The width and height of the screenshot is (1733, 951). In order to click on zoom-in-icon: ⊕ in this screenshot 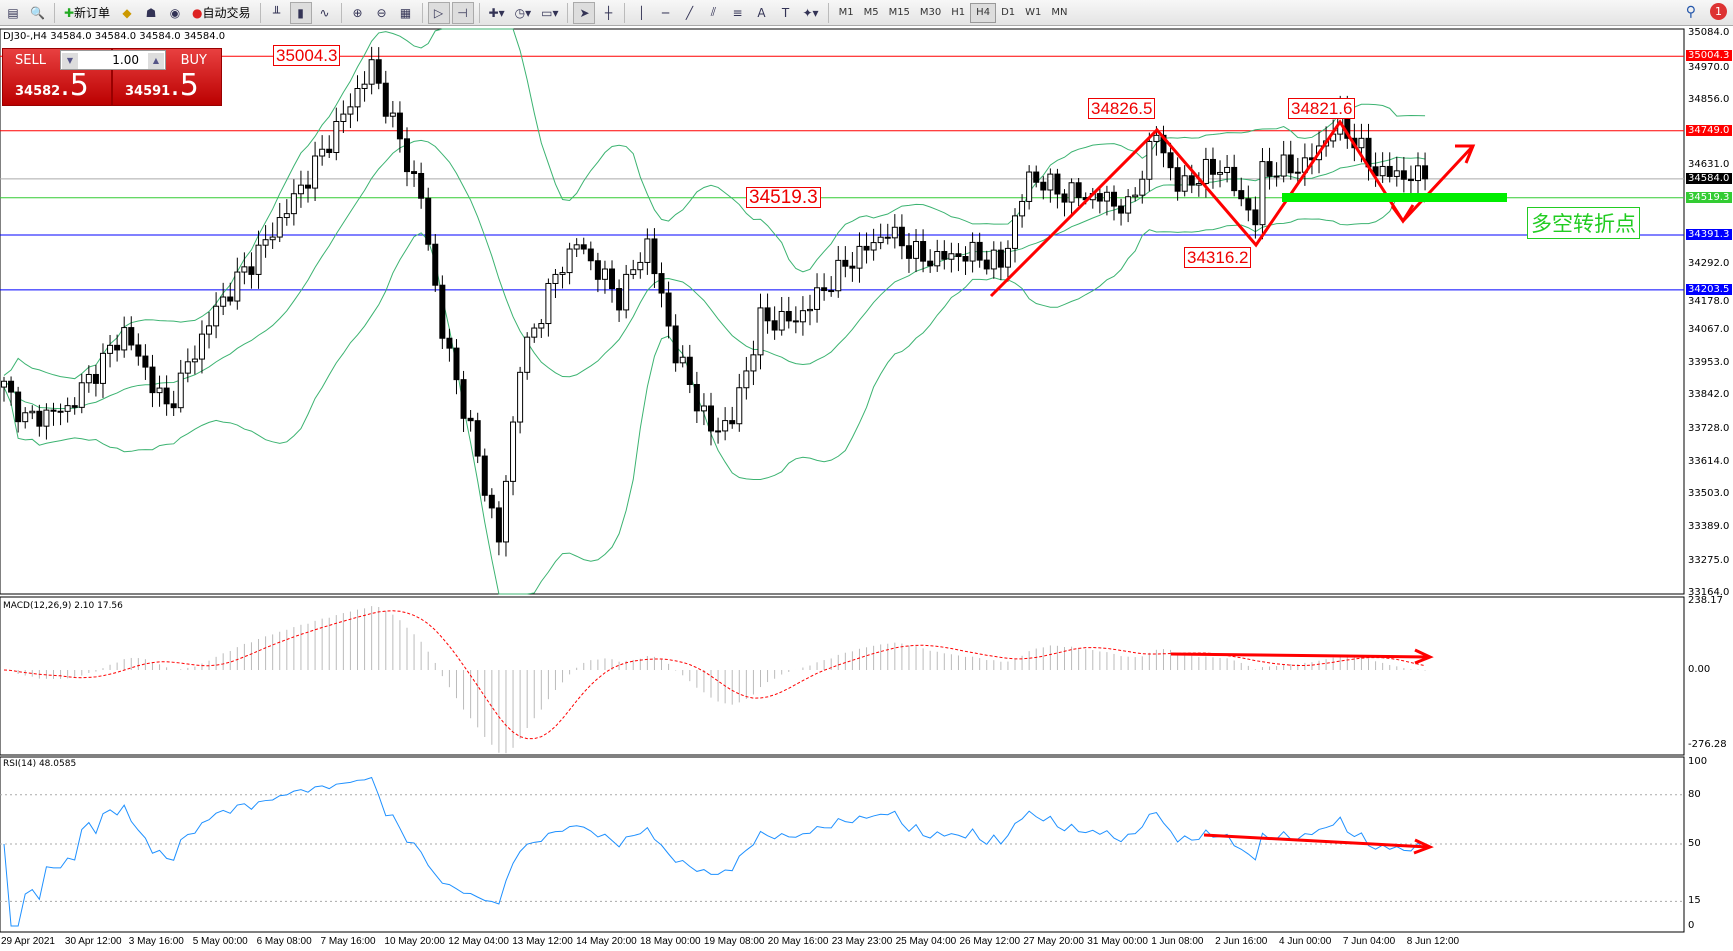, I will do `click(357, 12)`.